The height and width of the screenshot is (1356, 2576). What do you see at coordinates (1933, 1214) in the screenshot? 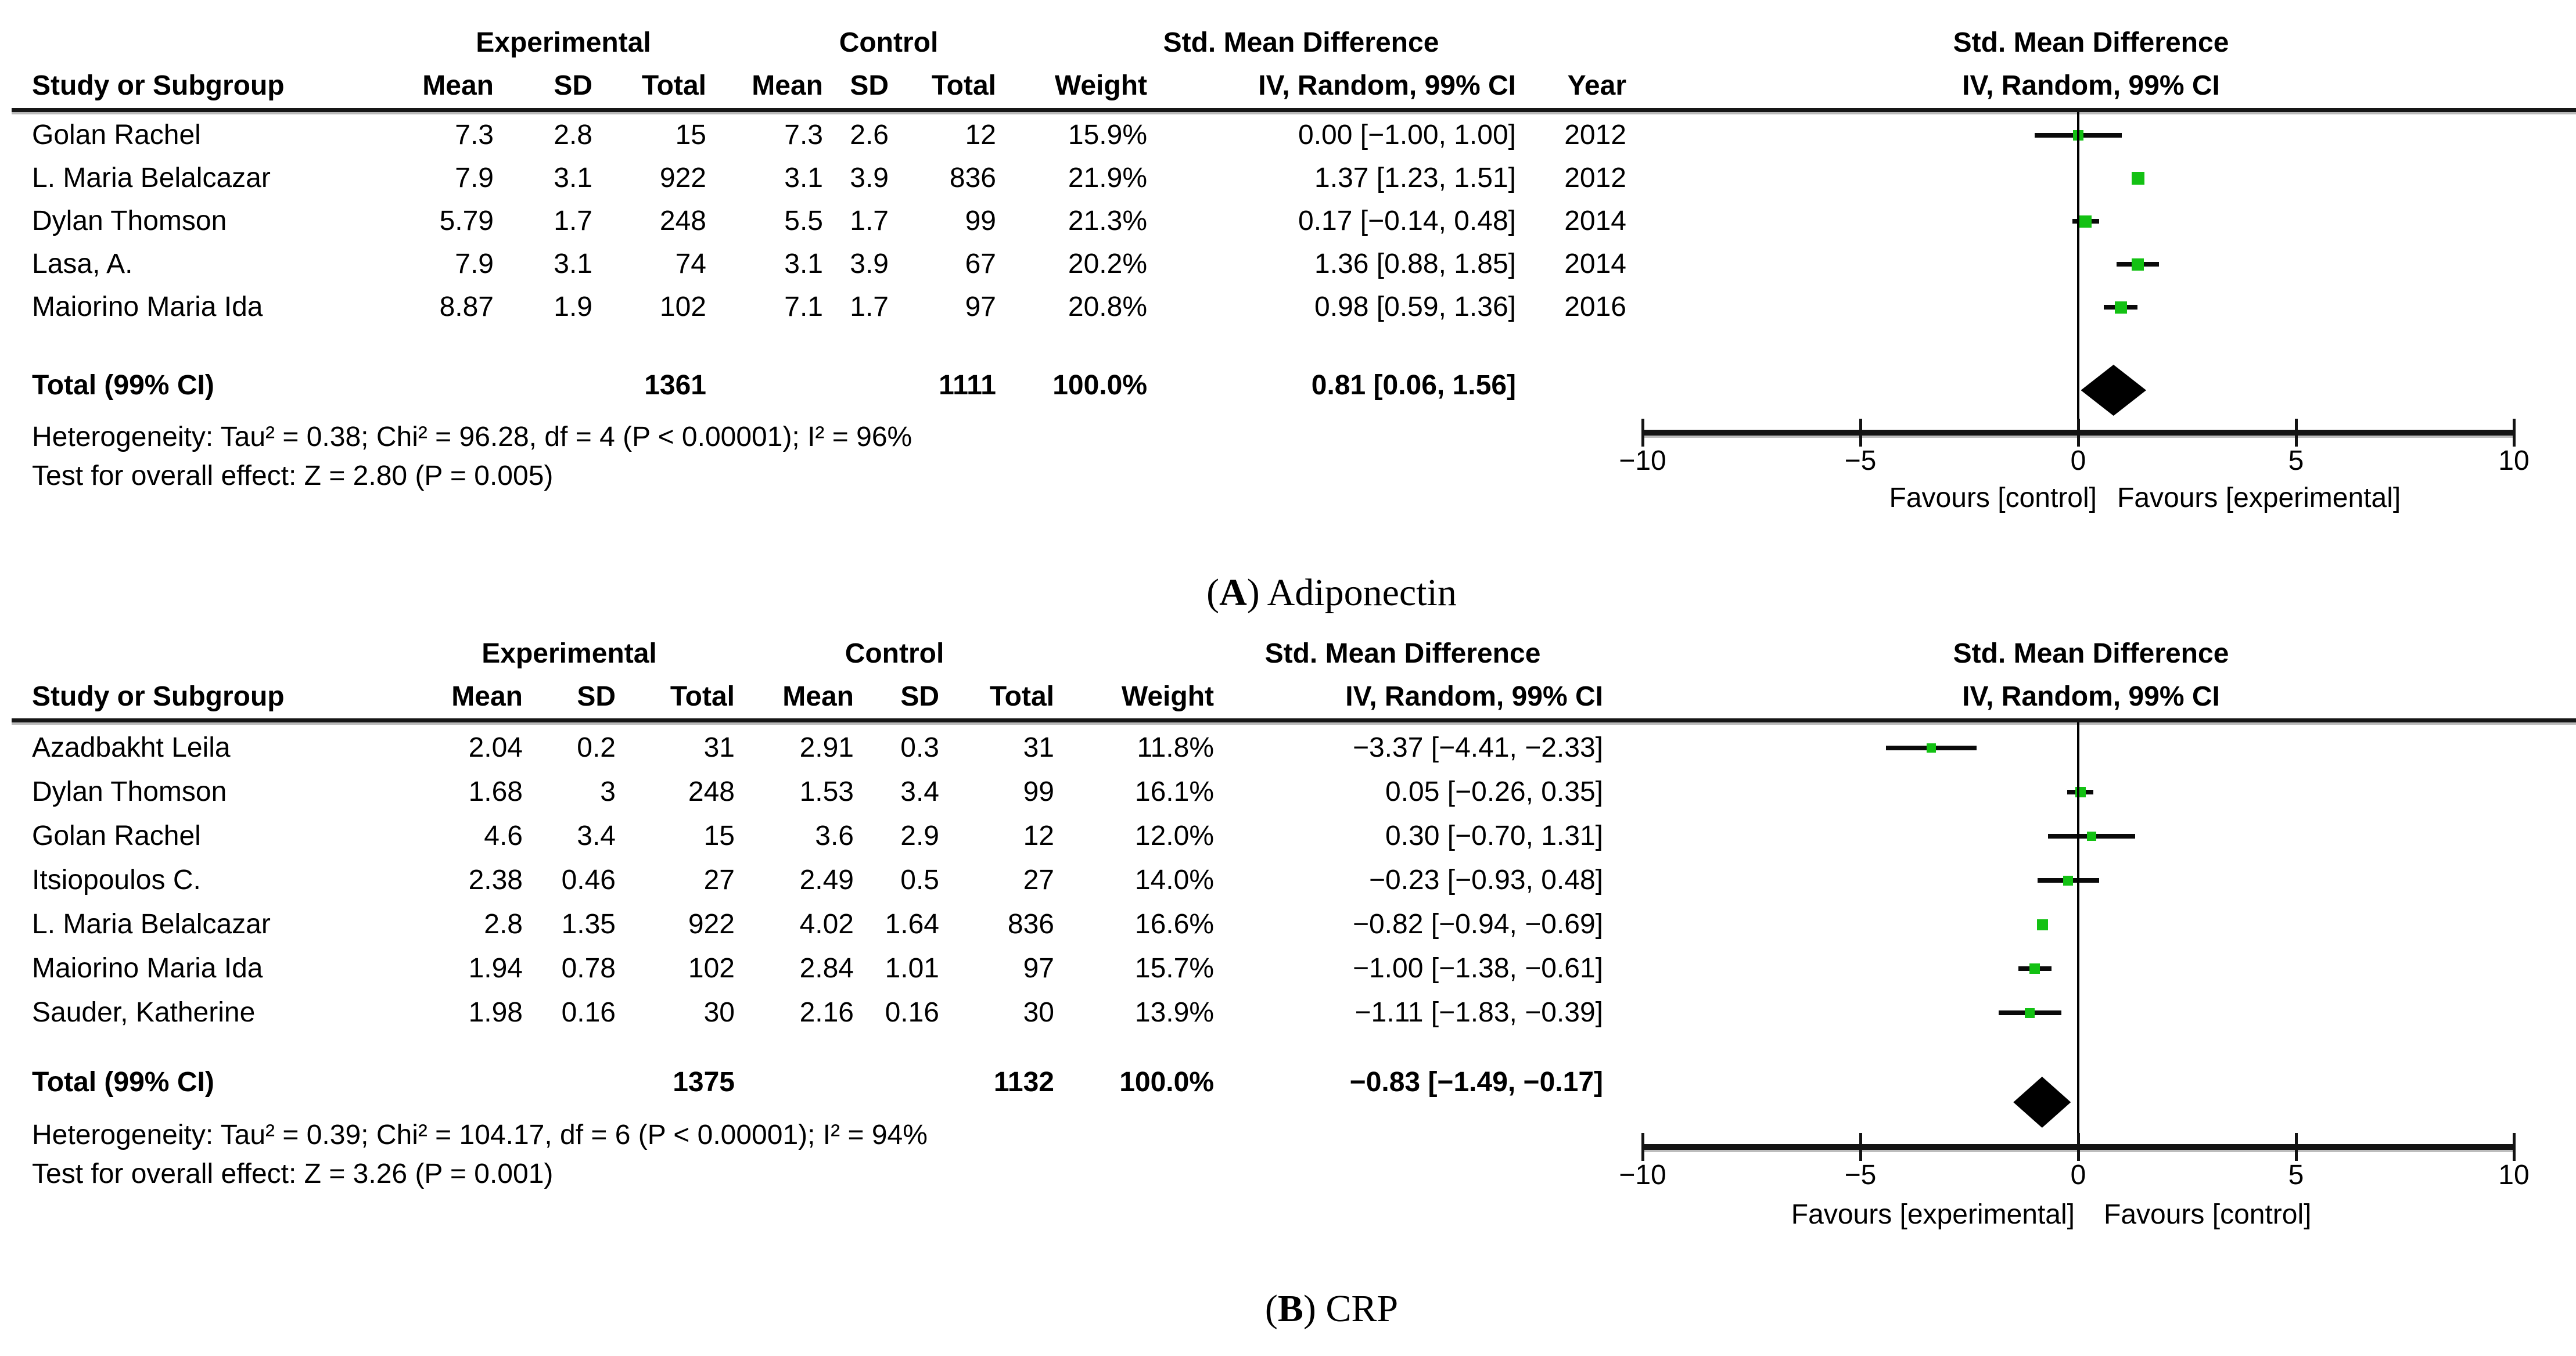
I see `favours-left-label: Favours [experimental]` at bounding box center [1933, 1214].